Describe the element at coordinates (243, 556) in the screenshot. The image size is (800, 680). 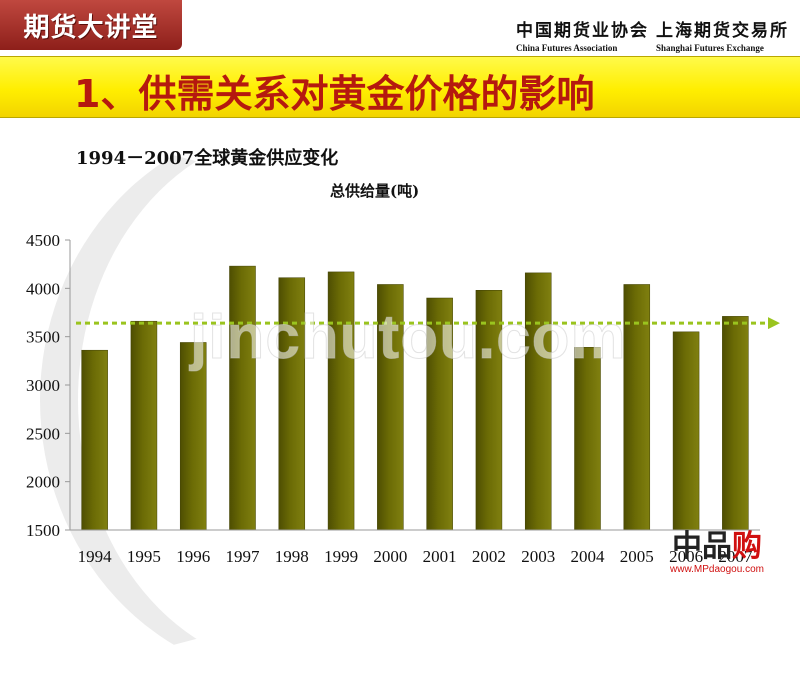
I see `x-tick-label: 1997` at that location.